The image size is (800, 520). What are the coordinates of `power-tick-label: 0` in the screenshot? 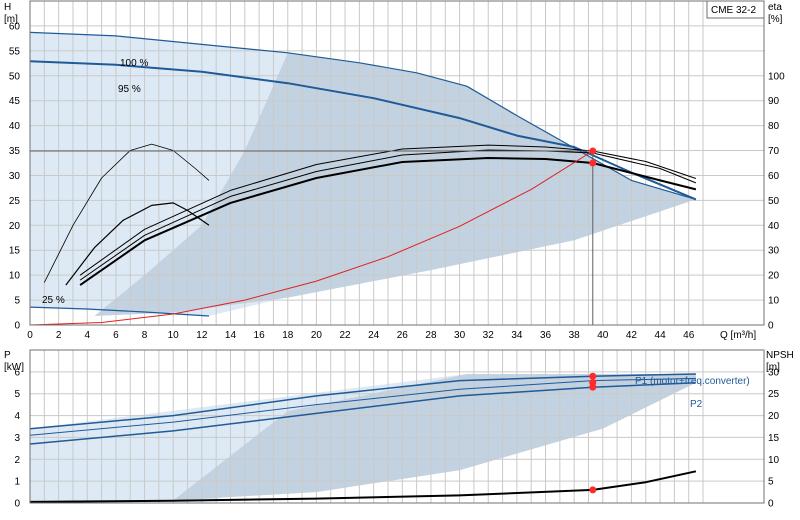 It's located at (17, 504).